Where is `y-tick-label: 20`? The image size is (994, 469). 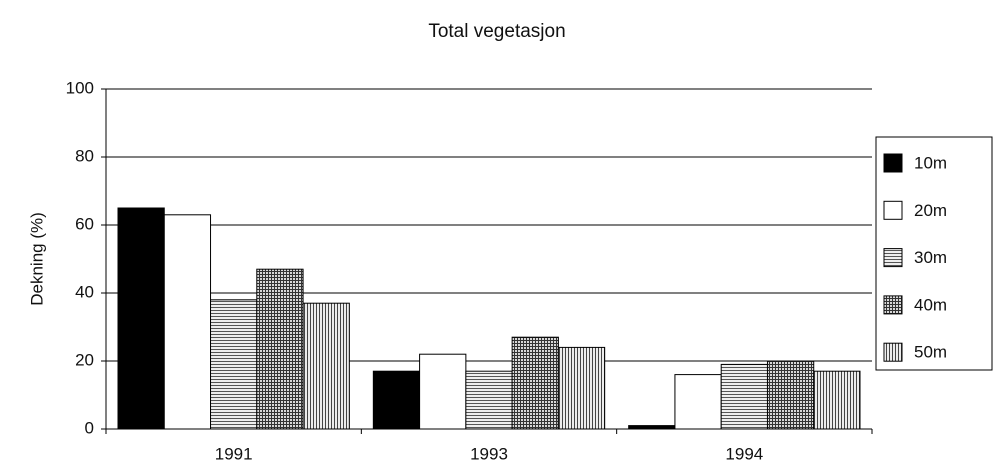
y-tick-label: 20 is located at coordinates (84, 359).